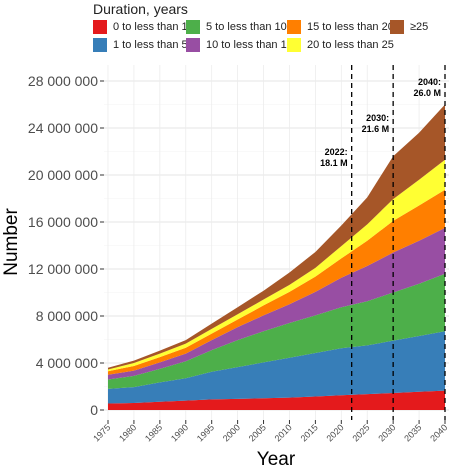 This screenshot has width=458, height=468. I want to click on x-tick-label: 1990, so click(179, 432).